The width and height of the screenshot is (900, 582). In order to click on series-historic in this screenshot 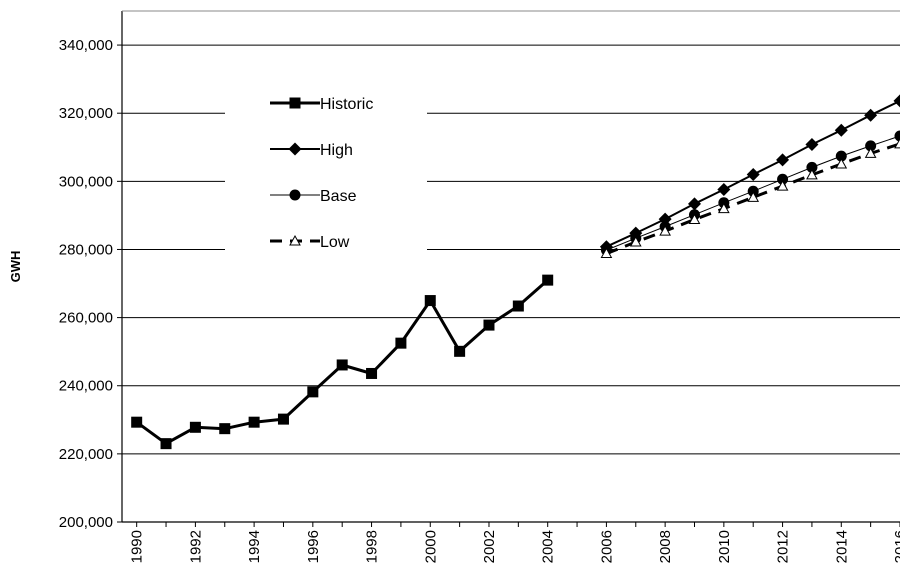, I will do `click(342, 362)`.